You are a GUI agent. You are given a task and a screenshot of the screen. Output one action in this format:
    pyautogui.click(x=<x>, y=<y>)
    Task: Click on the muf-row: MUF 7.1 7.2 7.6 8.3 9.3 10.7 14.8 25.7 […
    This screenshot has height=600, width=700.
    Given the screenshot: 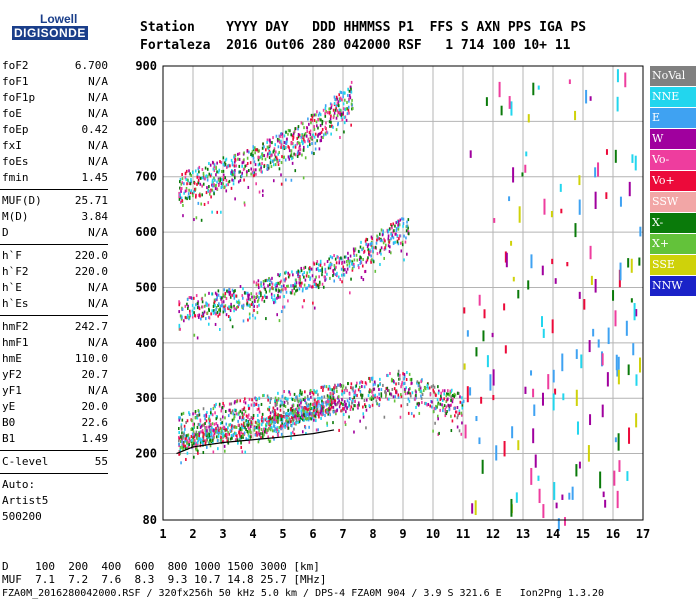 What is the action you would take?
    pyautogui.click(x=164, y=579)
    